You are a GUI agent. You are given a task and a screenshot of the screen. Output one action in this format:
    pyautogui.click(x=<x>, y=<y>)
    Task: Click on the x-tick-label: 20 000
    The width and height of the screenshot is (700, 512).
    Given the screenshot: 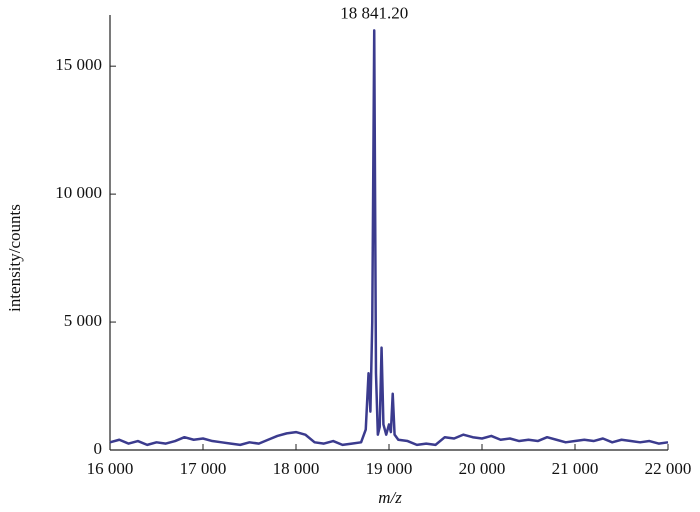 What is the action you would take?
    pyautogui.click(x=482, y=468)
    